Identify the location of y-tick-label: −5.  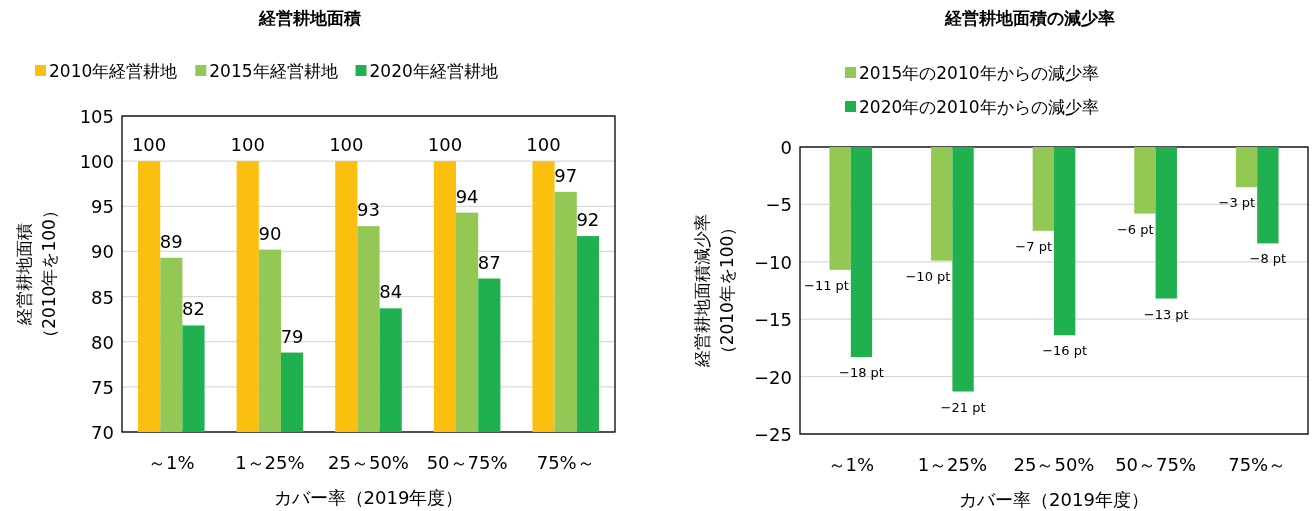
(778, 205).